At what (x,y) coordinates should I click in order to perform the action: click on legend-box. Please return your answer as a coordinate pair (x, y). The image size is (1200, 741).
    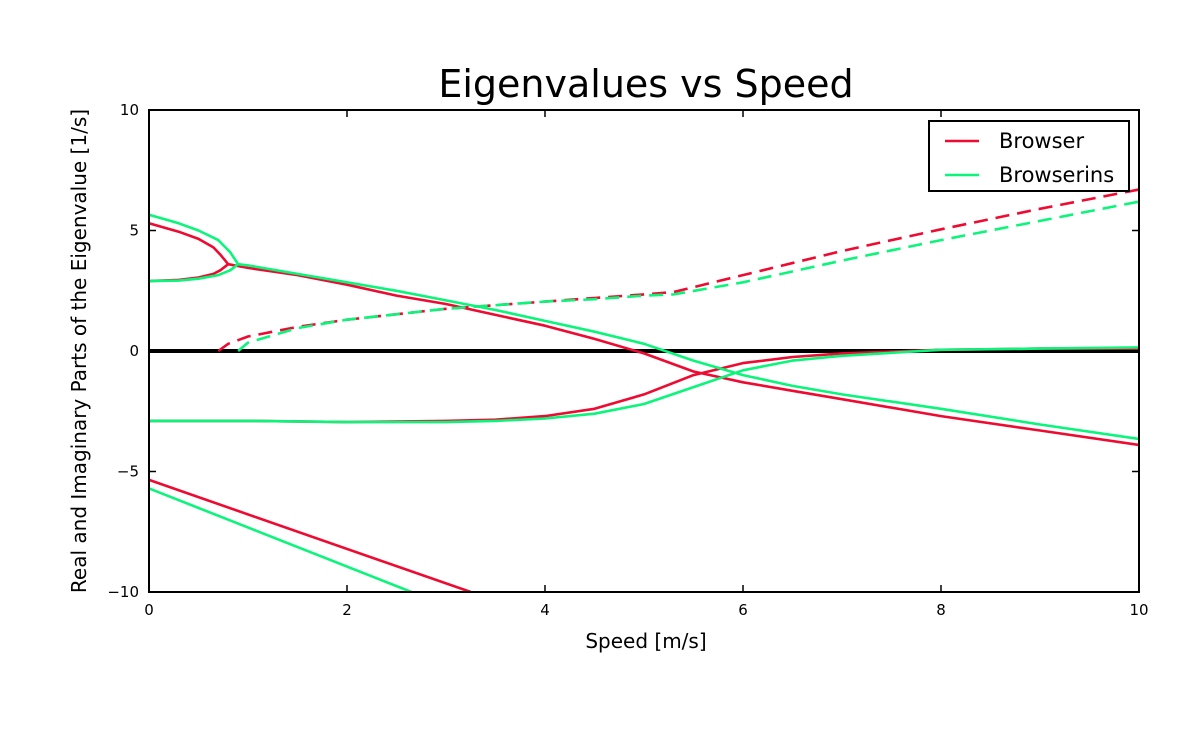
    Looking at the image, I should click on (1029, 156).